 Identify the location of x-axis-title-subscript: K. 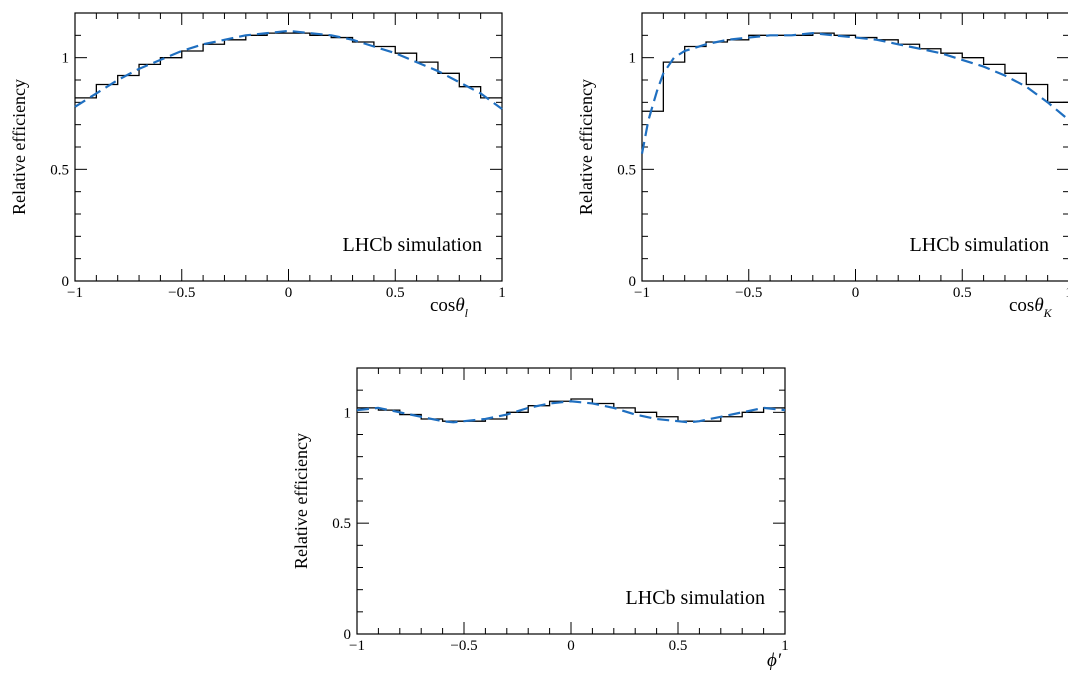
(1048, 313).